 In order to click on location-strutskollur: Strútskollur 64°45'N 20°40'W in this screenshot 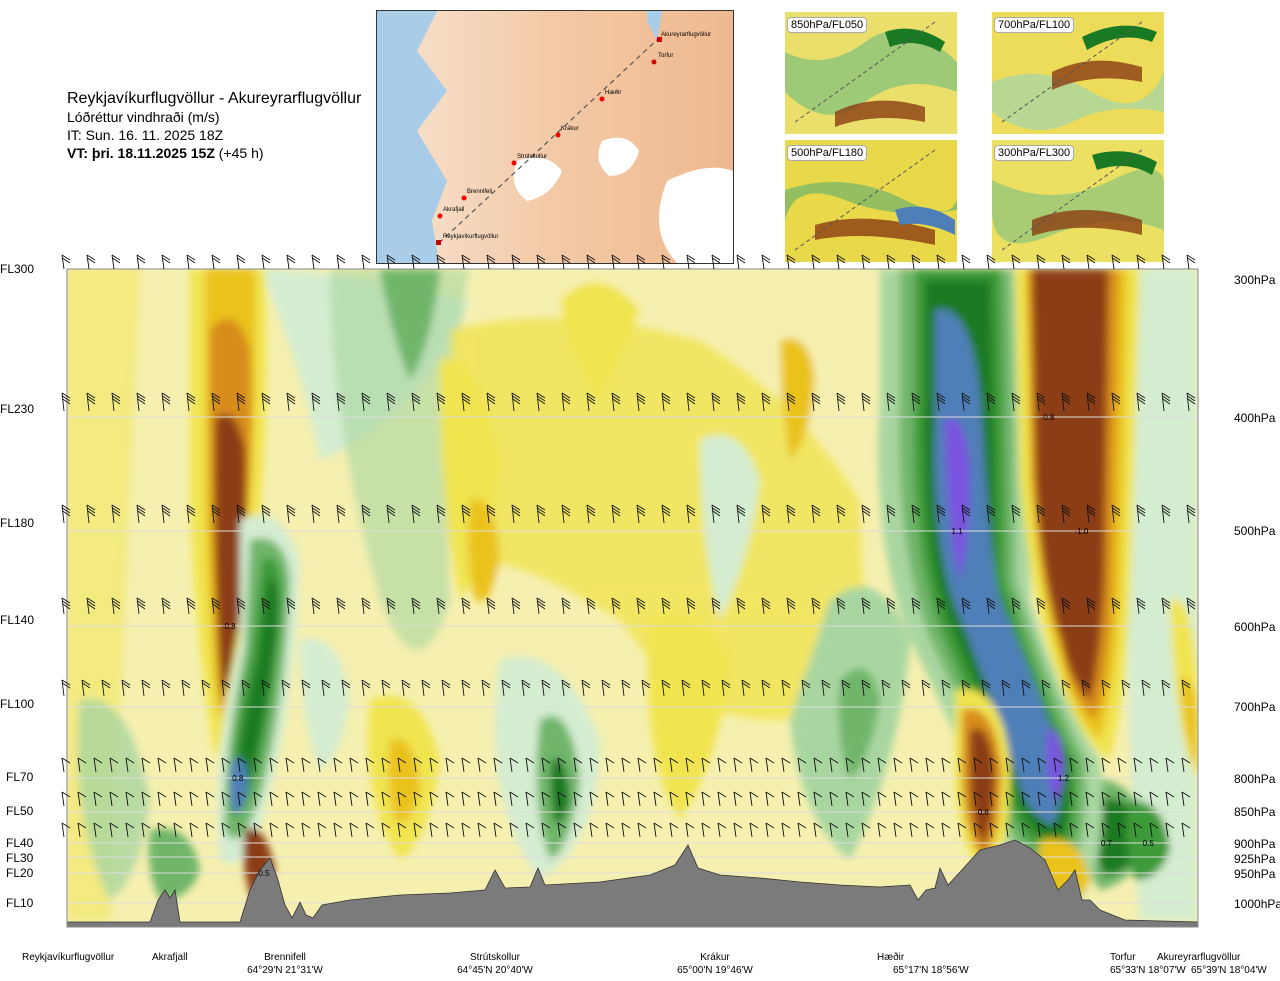, I will do `click(495, 964)`.